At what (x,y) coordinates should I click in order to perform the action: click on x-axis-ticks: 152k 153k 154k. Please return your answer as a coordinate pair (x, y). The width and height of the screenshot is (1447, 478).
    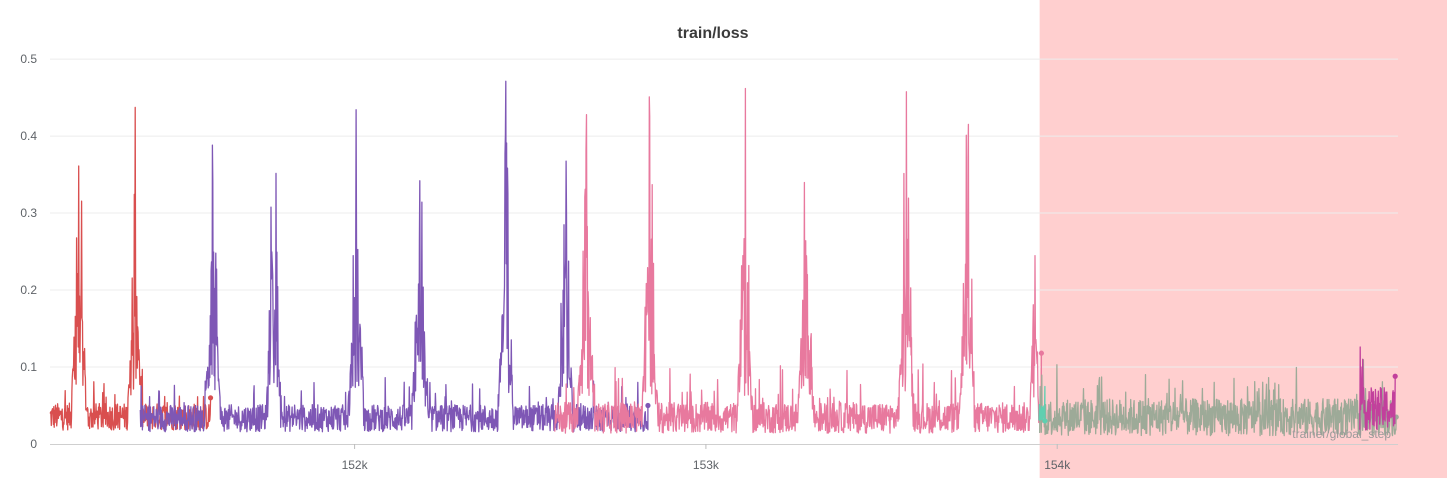
    Looking at the image, I should click on (706, 458).